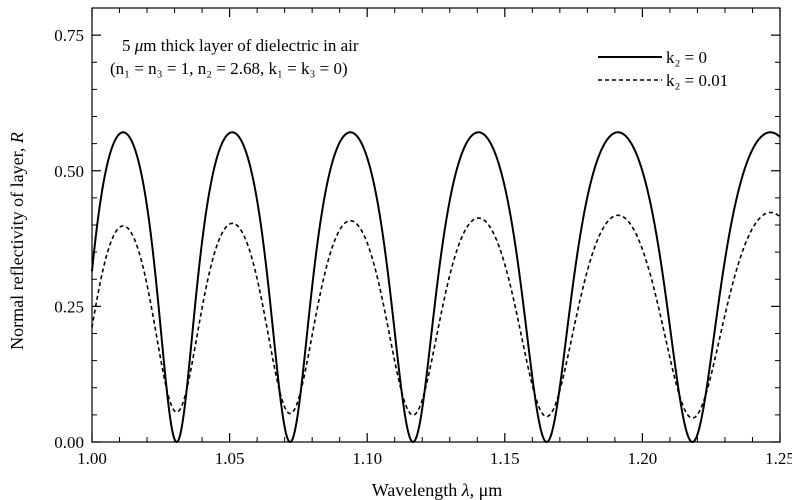 The image size is (792, 500). Describe the element at coordinates (69, 306) in the screenshot. I see `y-tick-label: 0.25` at that location.